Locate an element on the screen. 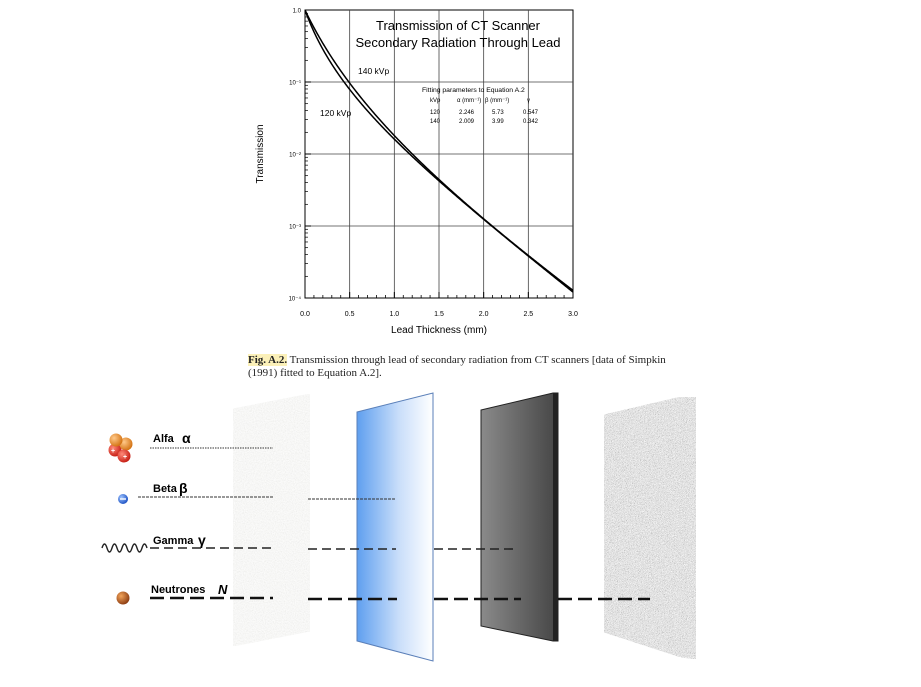 This screenshot has height=687, width=921. grid is located at coordinates (439, 154).